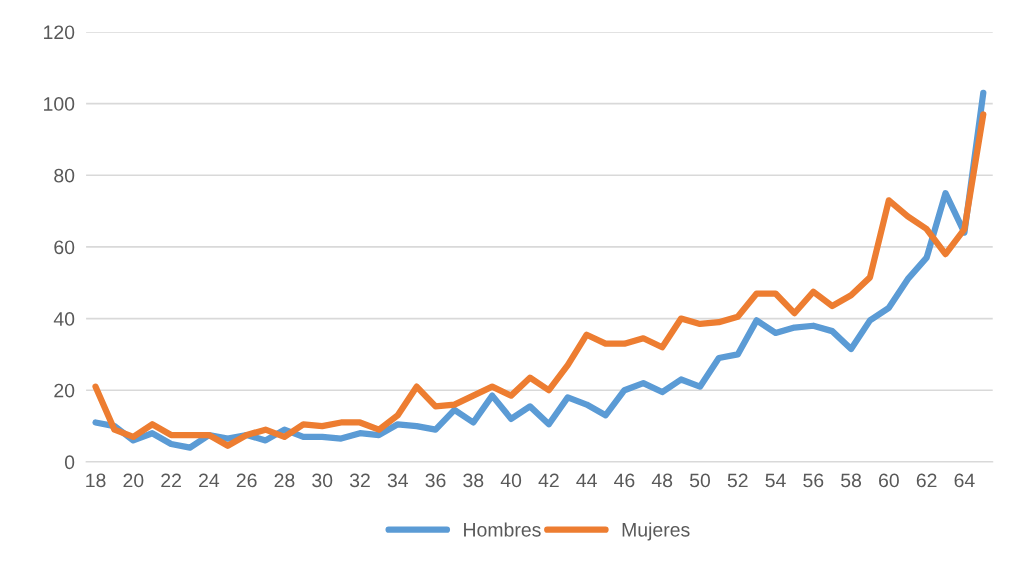 The width and height of the screenshot is (1013, 581). What do you see at coordinates (64, 175) in the screenshot?
I see `y-tick-label: 80` at bounding box center [64, 175].